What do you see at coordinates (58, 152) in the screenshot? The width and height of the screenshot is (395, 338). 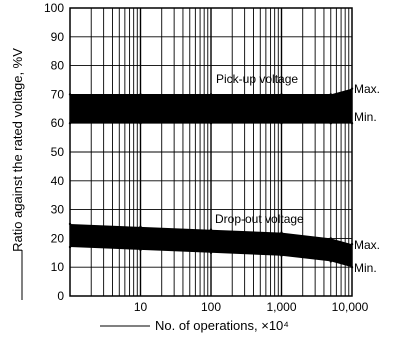 I see `y-tick-label: 50` at bounding box center [58, 152].